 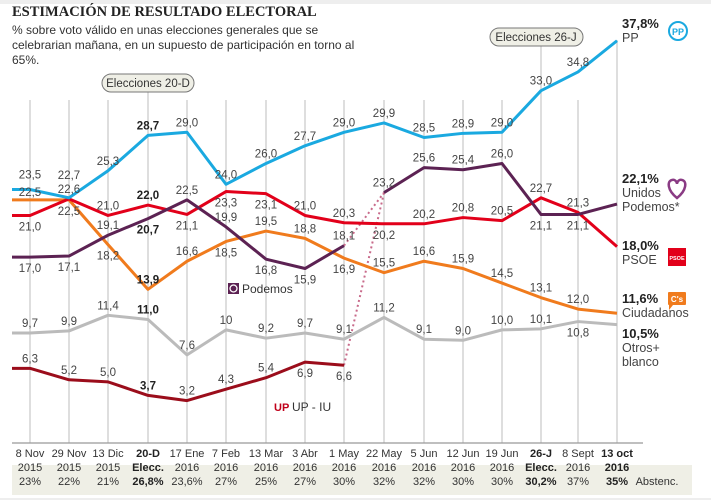 What do you see at coordinates (352, 480) in the screenshot?
I see `abstention-band` at bounding box center [352, 480].